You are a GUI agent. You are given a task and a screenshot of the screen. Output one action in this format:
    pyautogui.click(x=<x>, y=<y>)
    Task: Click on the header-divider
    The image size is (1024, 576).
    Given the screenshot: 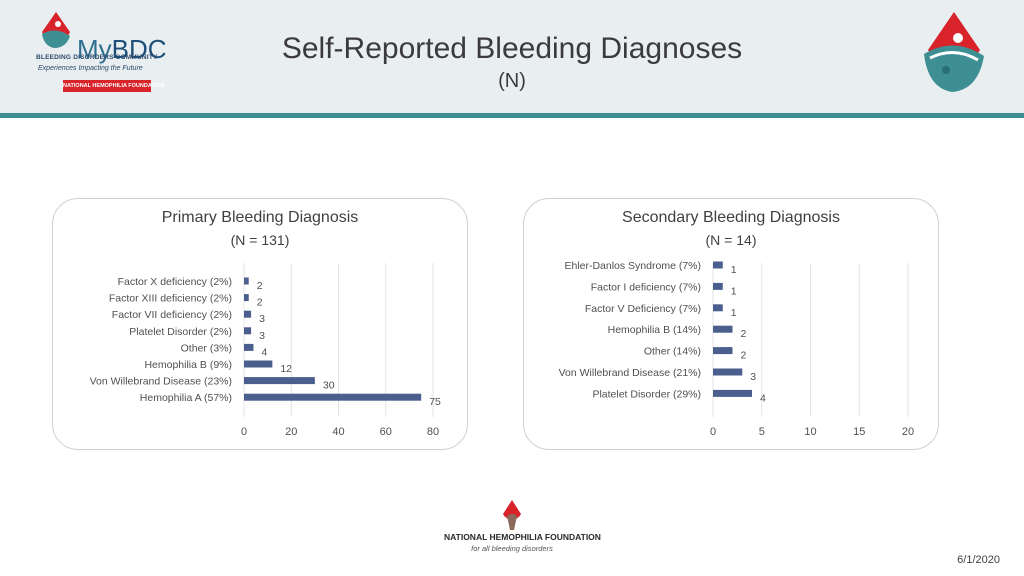 What is the action you would take?
    pyautogui.click(x=512, y=115)
    